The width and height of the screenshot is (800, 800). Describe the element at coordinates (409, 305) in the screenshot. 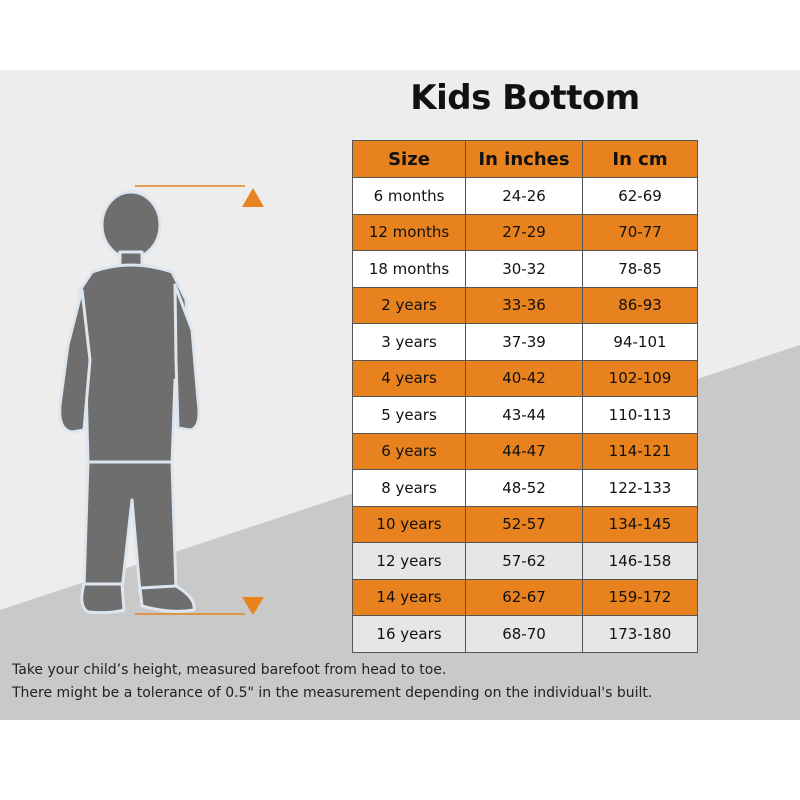

I see `size-cell: 2 years` at that location.